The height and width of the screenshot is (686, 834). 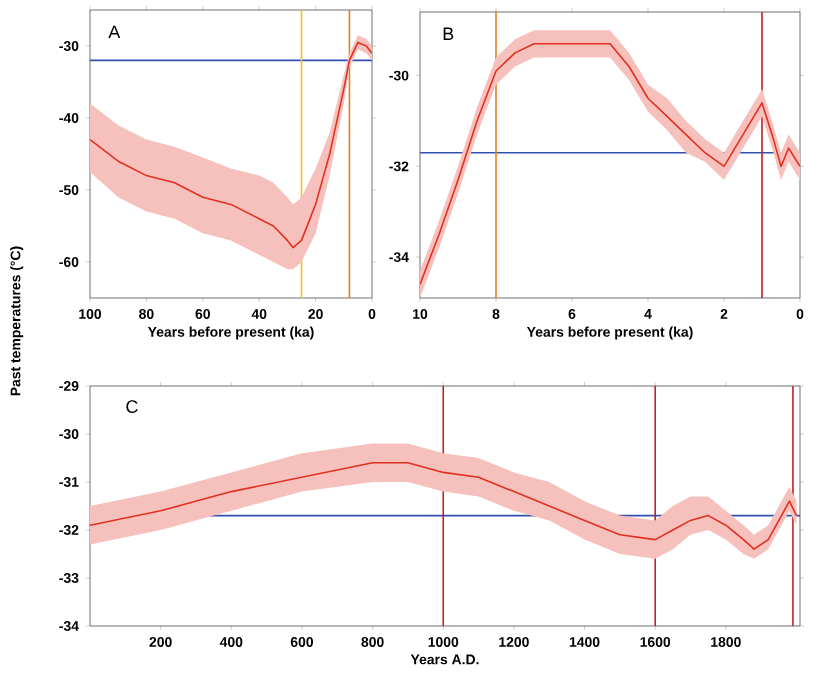 I want to click on annotation: B, so click(x=448, y=33).